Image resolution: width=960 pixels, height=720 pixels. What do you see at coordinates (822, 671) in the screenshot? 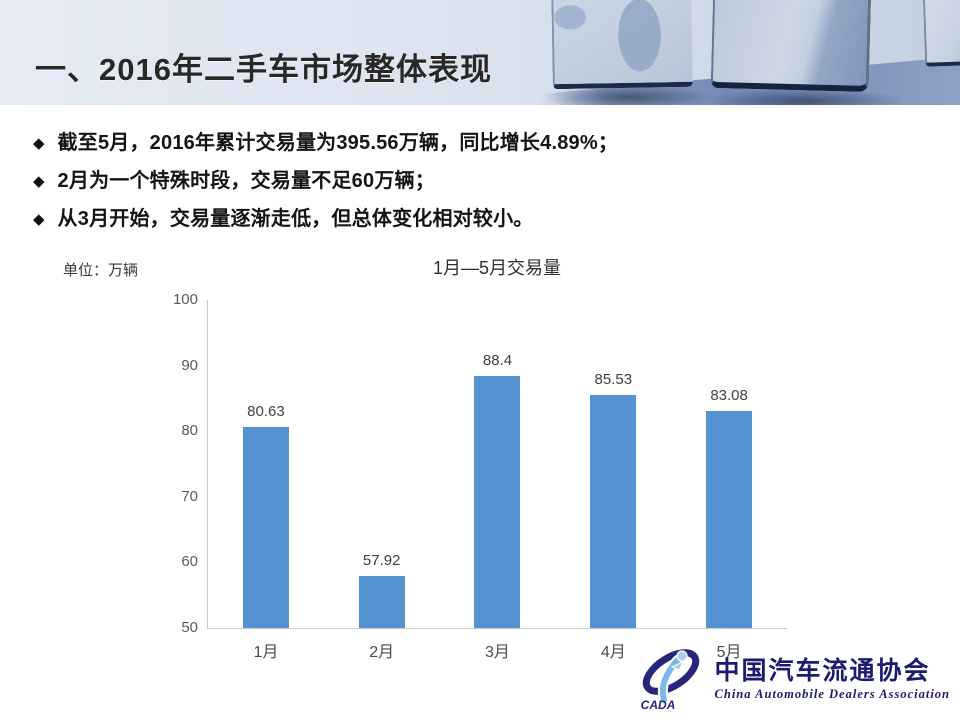
I see `logo-name-cn: 中国汽车流通协会` at bounding box center [822, 671].